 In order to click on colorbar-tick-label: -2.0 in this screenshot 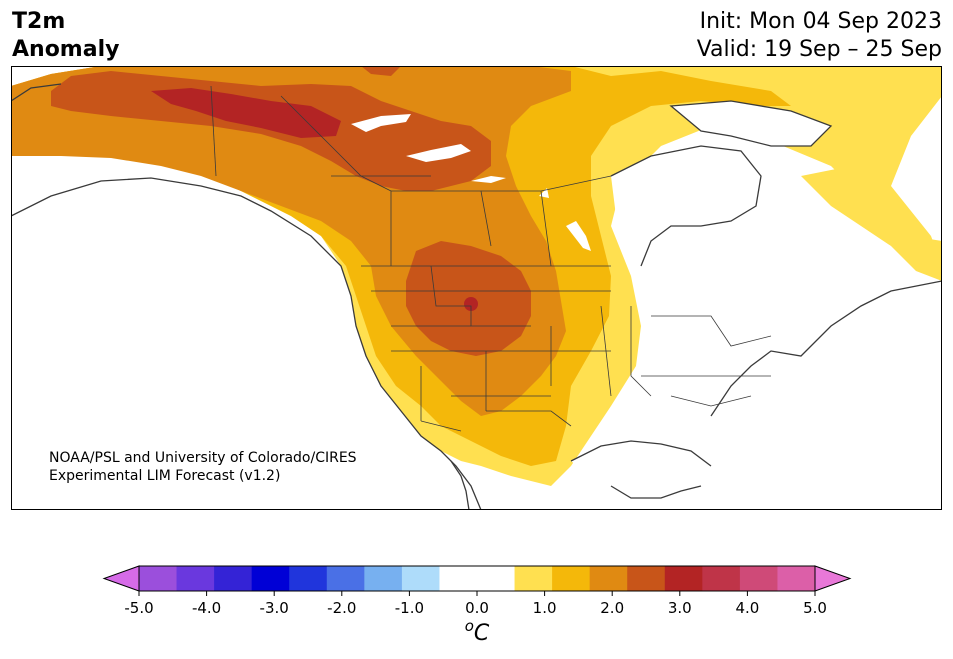, I will do `click(341, 608)`.